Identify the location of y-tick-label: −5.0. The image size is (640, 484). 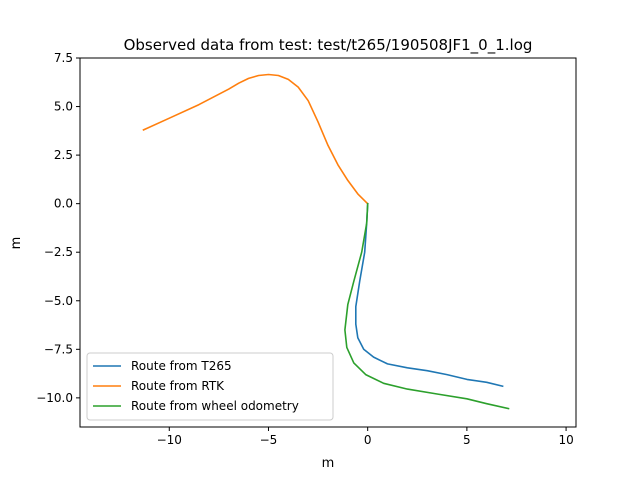
(58, 301).